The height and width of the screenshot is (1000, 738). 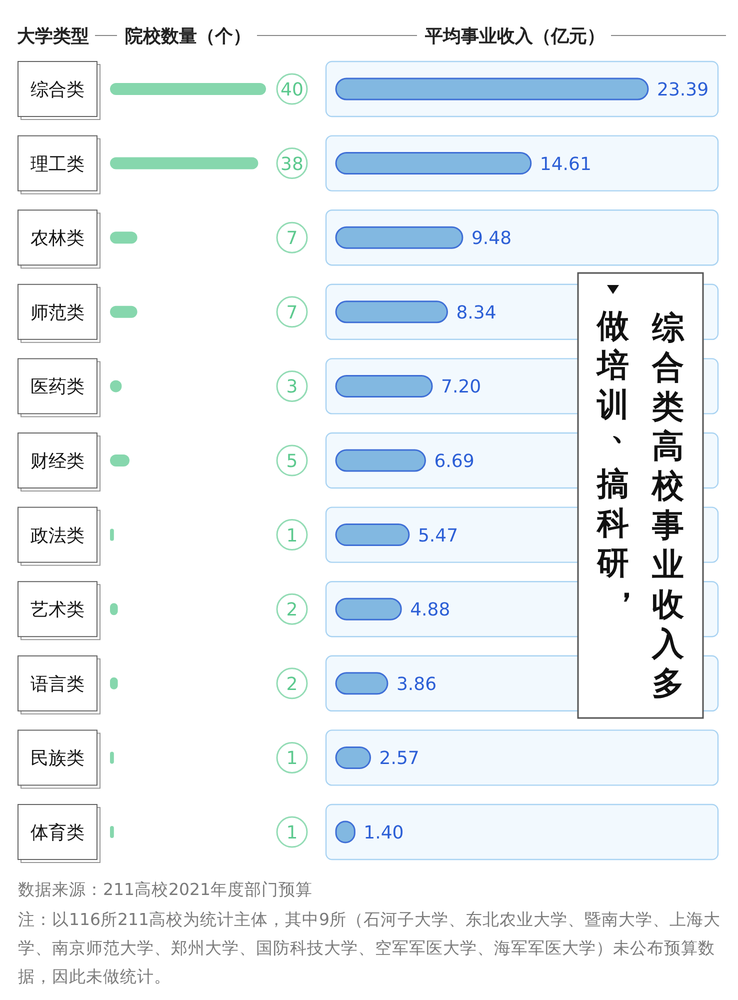 What do you see at coordinates (476, 313) in the screenshot?
I see `data-label: 8.34` at bounding box center [476, 313].